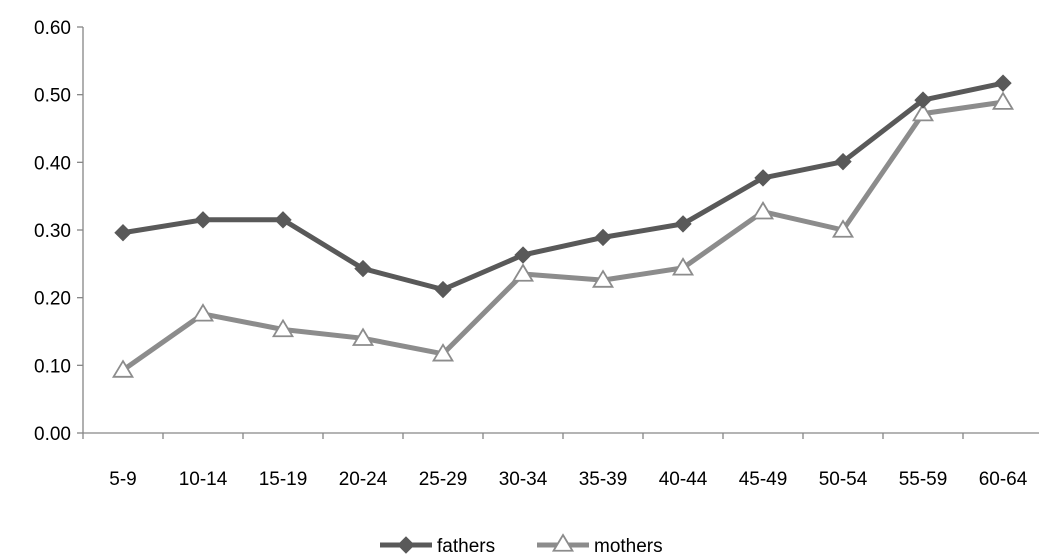 This screenshot has width=1039, height=559. I want to click on x-tick-label: 60-64, so click(1003, 479).